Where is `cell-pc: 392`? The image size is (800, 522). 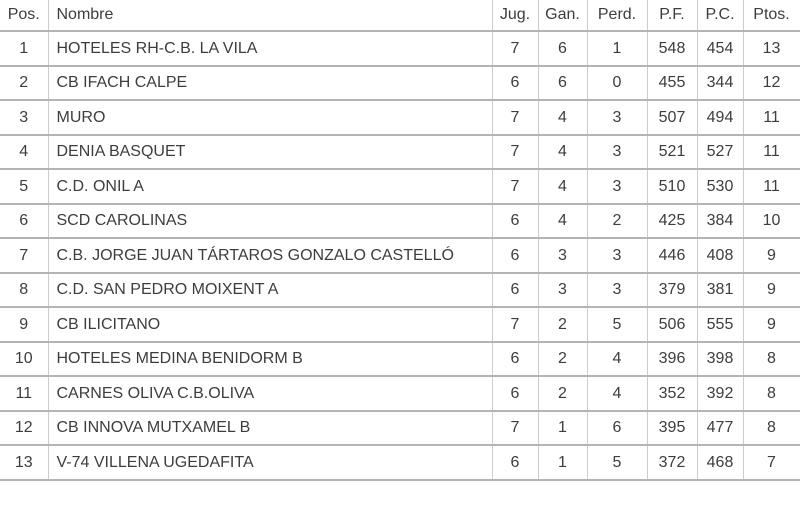
cell-pc: 392 is located at coordinates (719, 394).